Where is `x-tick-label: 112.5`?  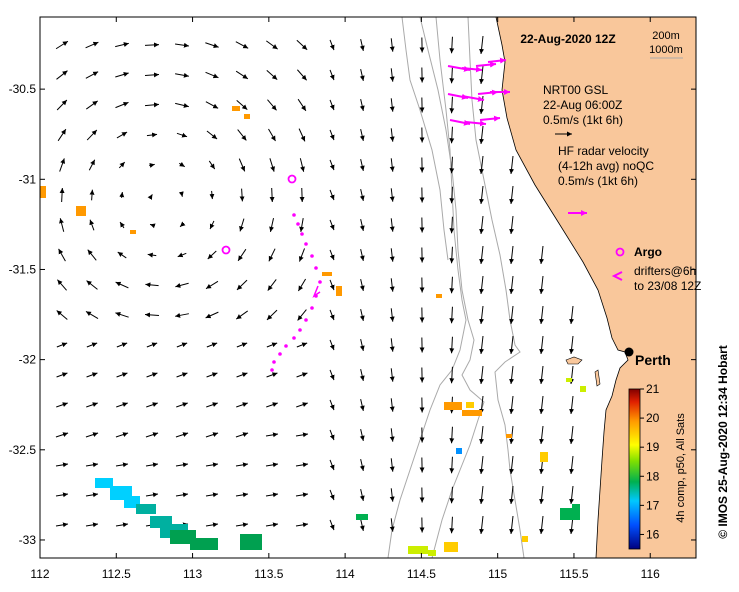 x-tick-label: 112.5 is located at coordinates (116, 574).